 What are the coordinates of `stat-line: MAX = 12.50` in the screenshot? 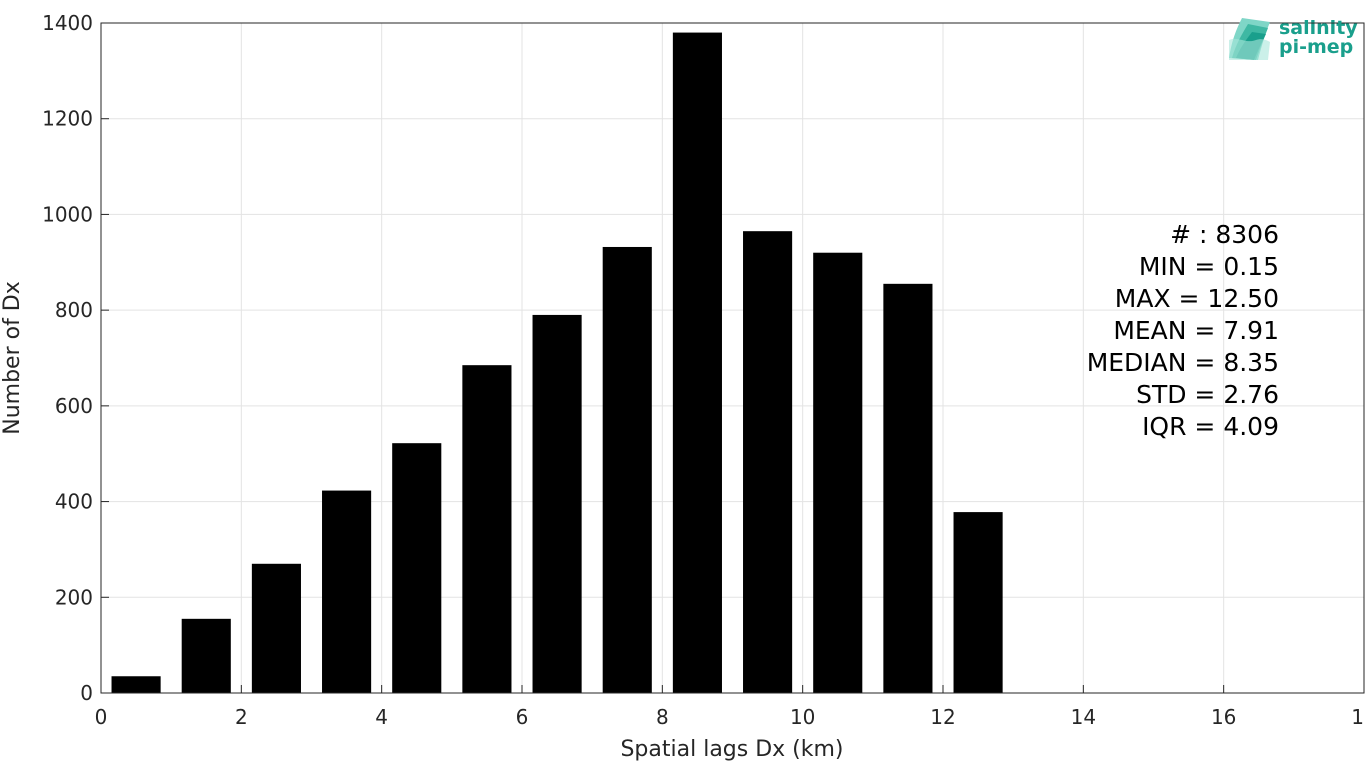 It's located at (1197, 298).